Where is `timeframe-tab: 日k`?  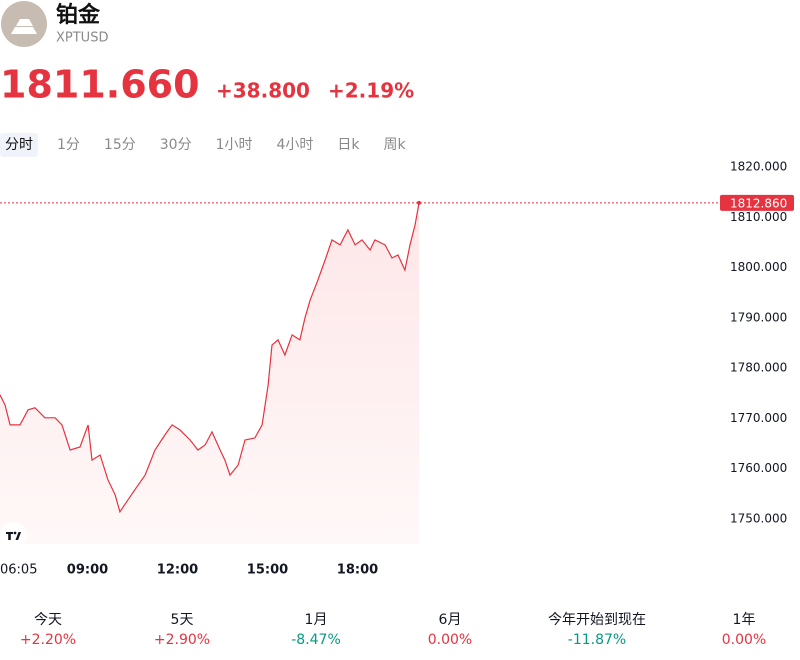
timeframe-tab: 日k is located at coordinates (348, 145).